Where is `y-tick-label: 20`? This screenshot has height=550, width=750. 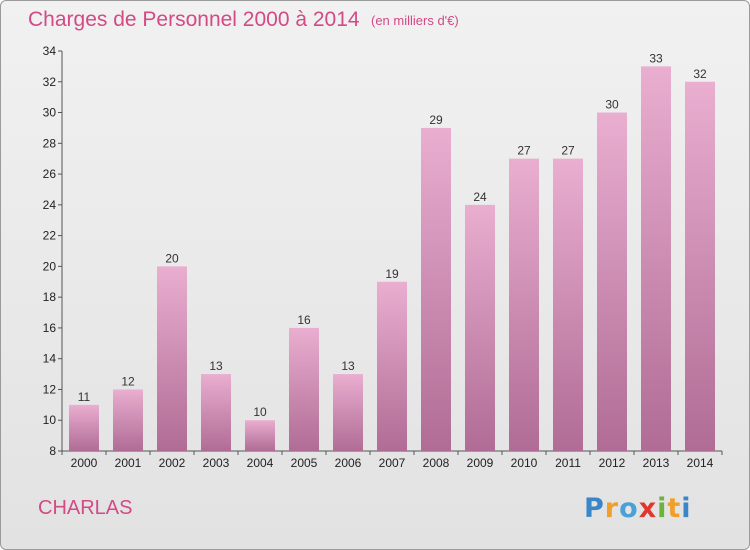 y-tick-label: 20 is located at coordinates (50, 266).